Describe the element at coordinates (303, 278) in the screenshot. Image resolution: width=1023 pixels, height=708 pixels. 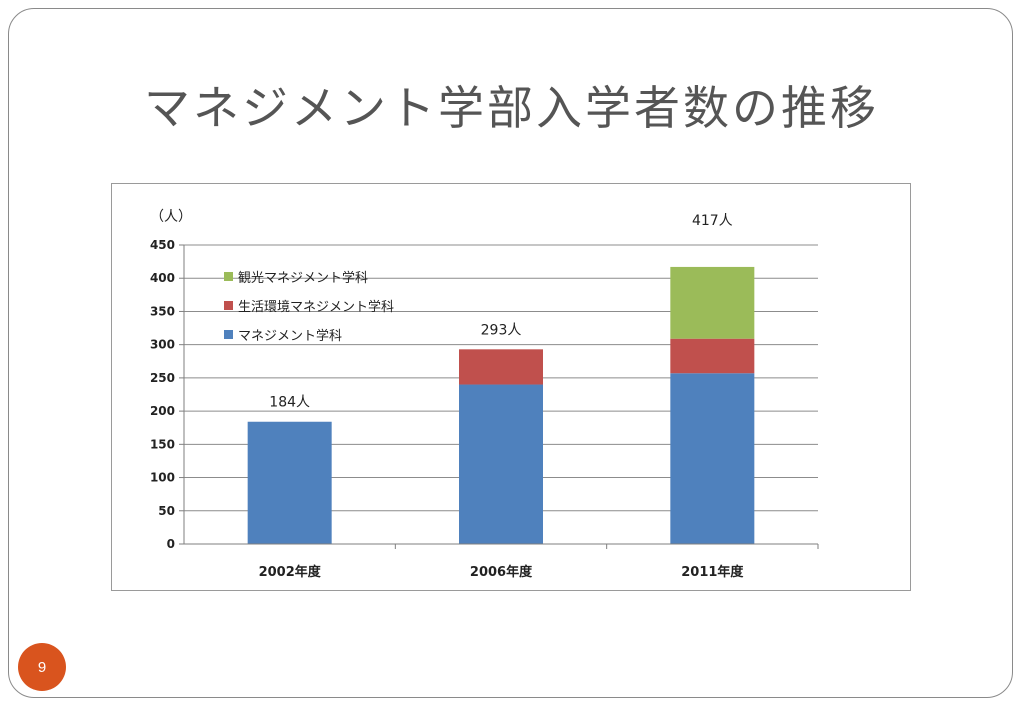
I see `legend-label: 観光マネジメント学科` at that location.